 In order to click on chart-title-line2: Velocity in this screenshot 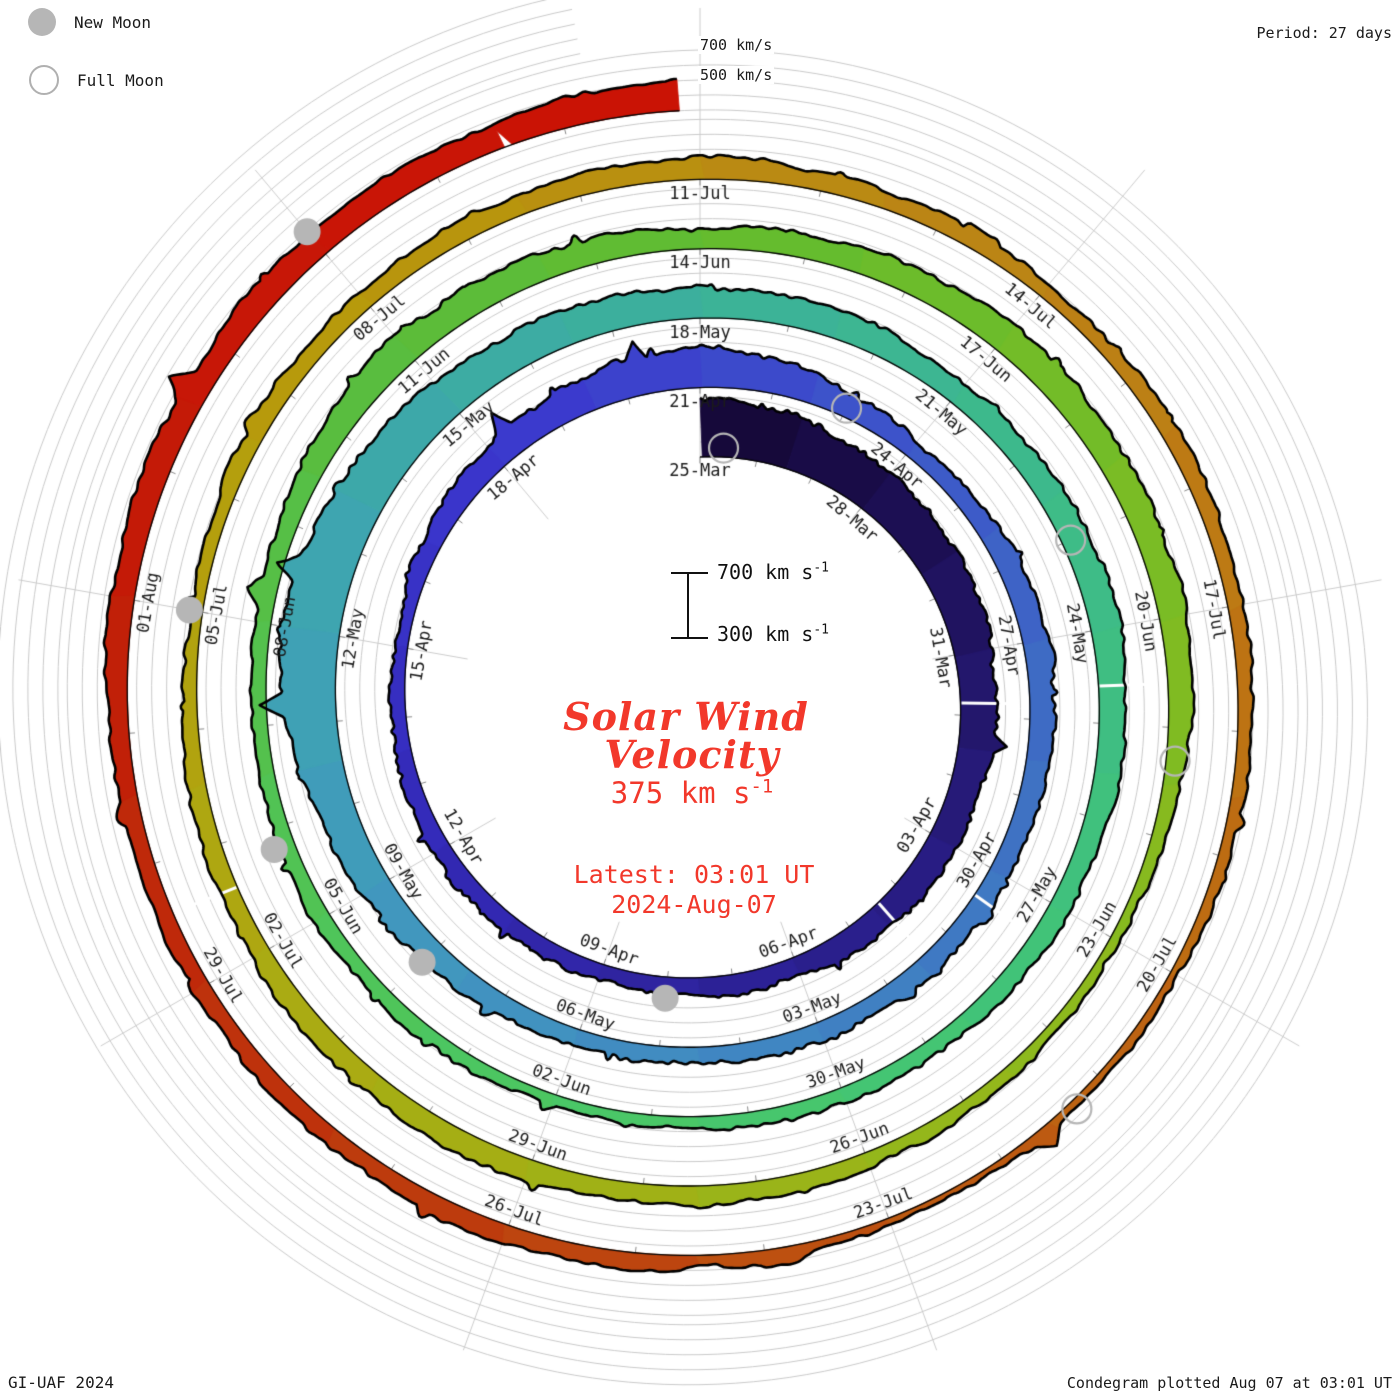, I will do `click(692, 754)`.